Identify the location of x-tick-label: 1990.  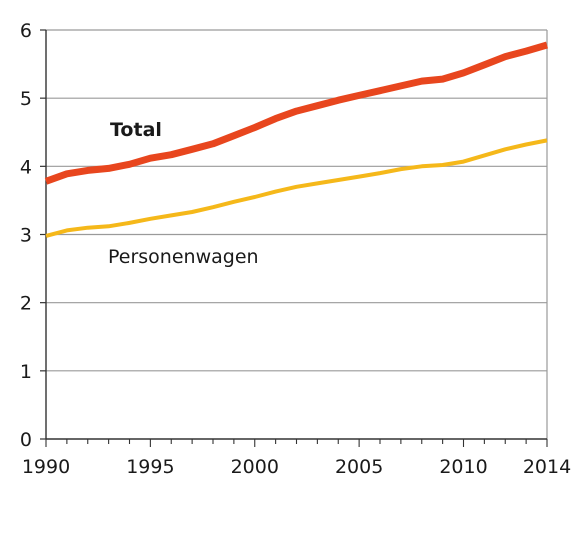
(46, 467).